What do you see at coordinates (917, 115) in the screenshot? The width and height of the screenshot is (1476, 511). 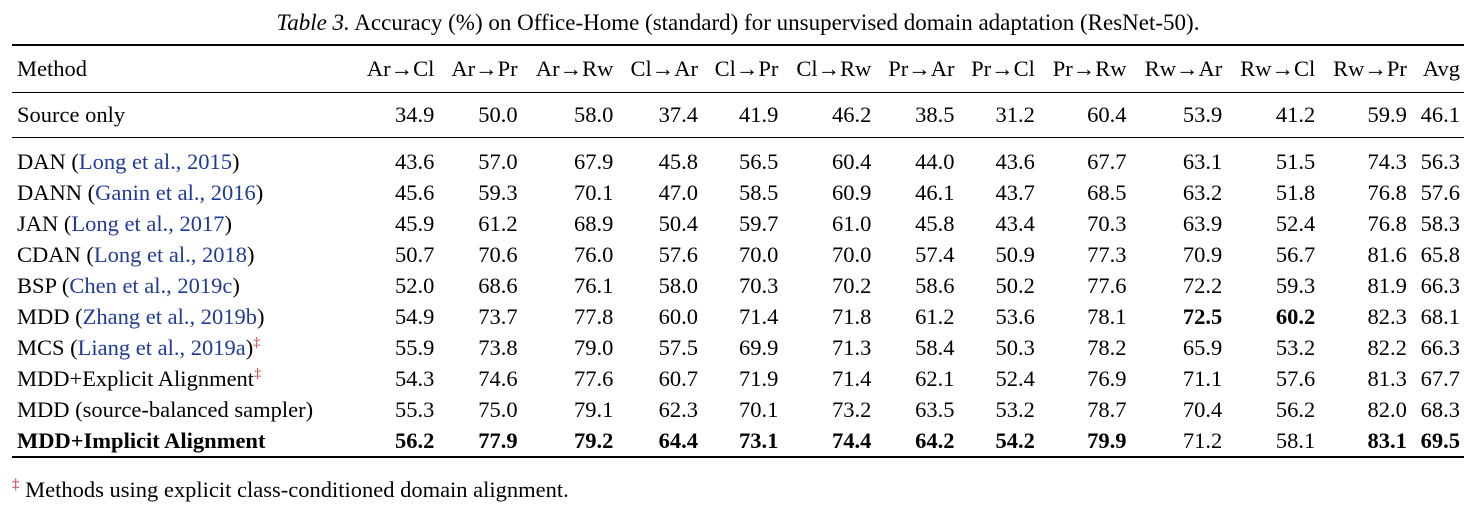 I see `accuracy-cell: 38.5` at bounding box center [917, 115].